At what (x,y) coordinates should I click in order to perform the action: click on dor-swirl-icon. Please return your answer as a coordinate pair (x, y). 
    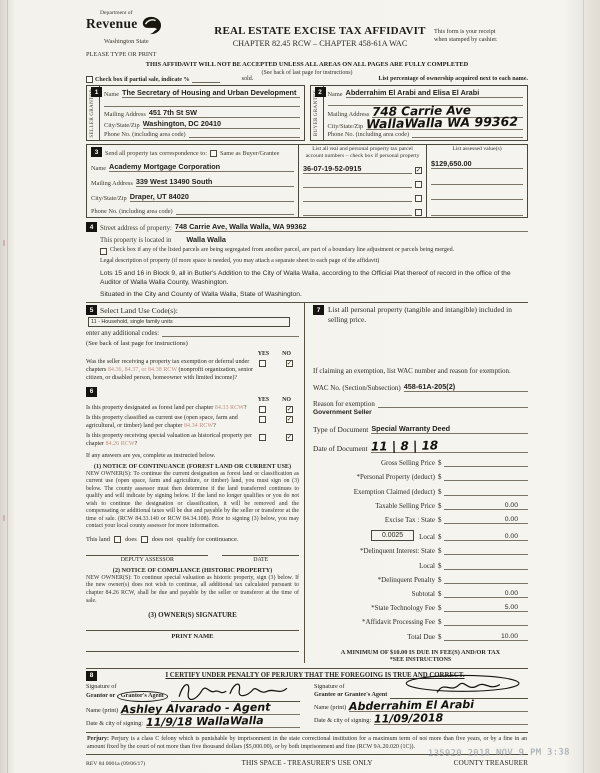
    Looking at the image, I should click on (151, 27).